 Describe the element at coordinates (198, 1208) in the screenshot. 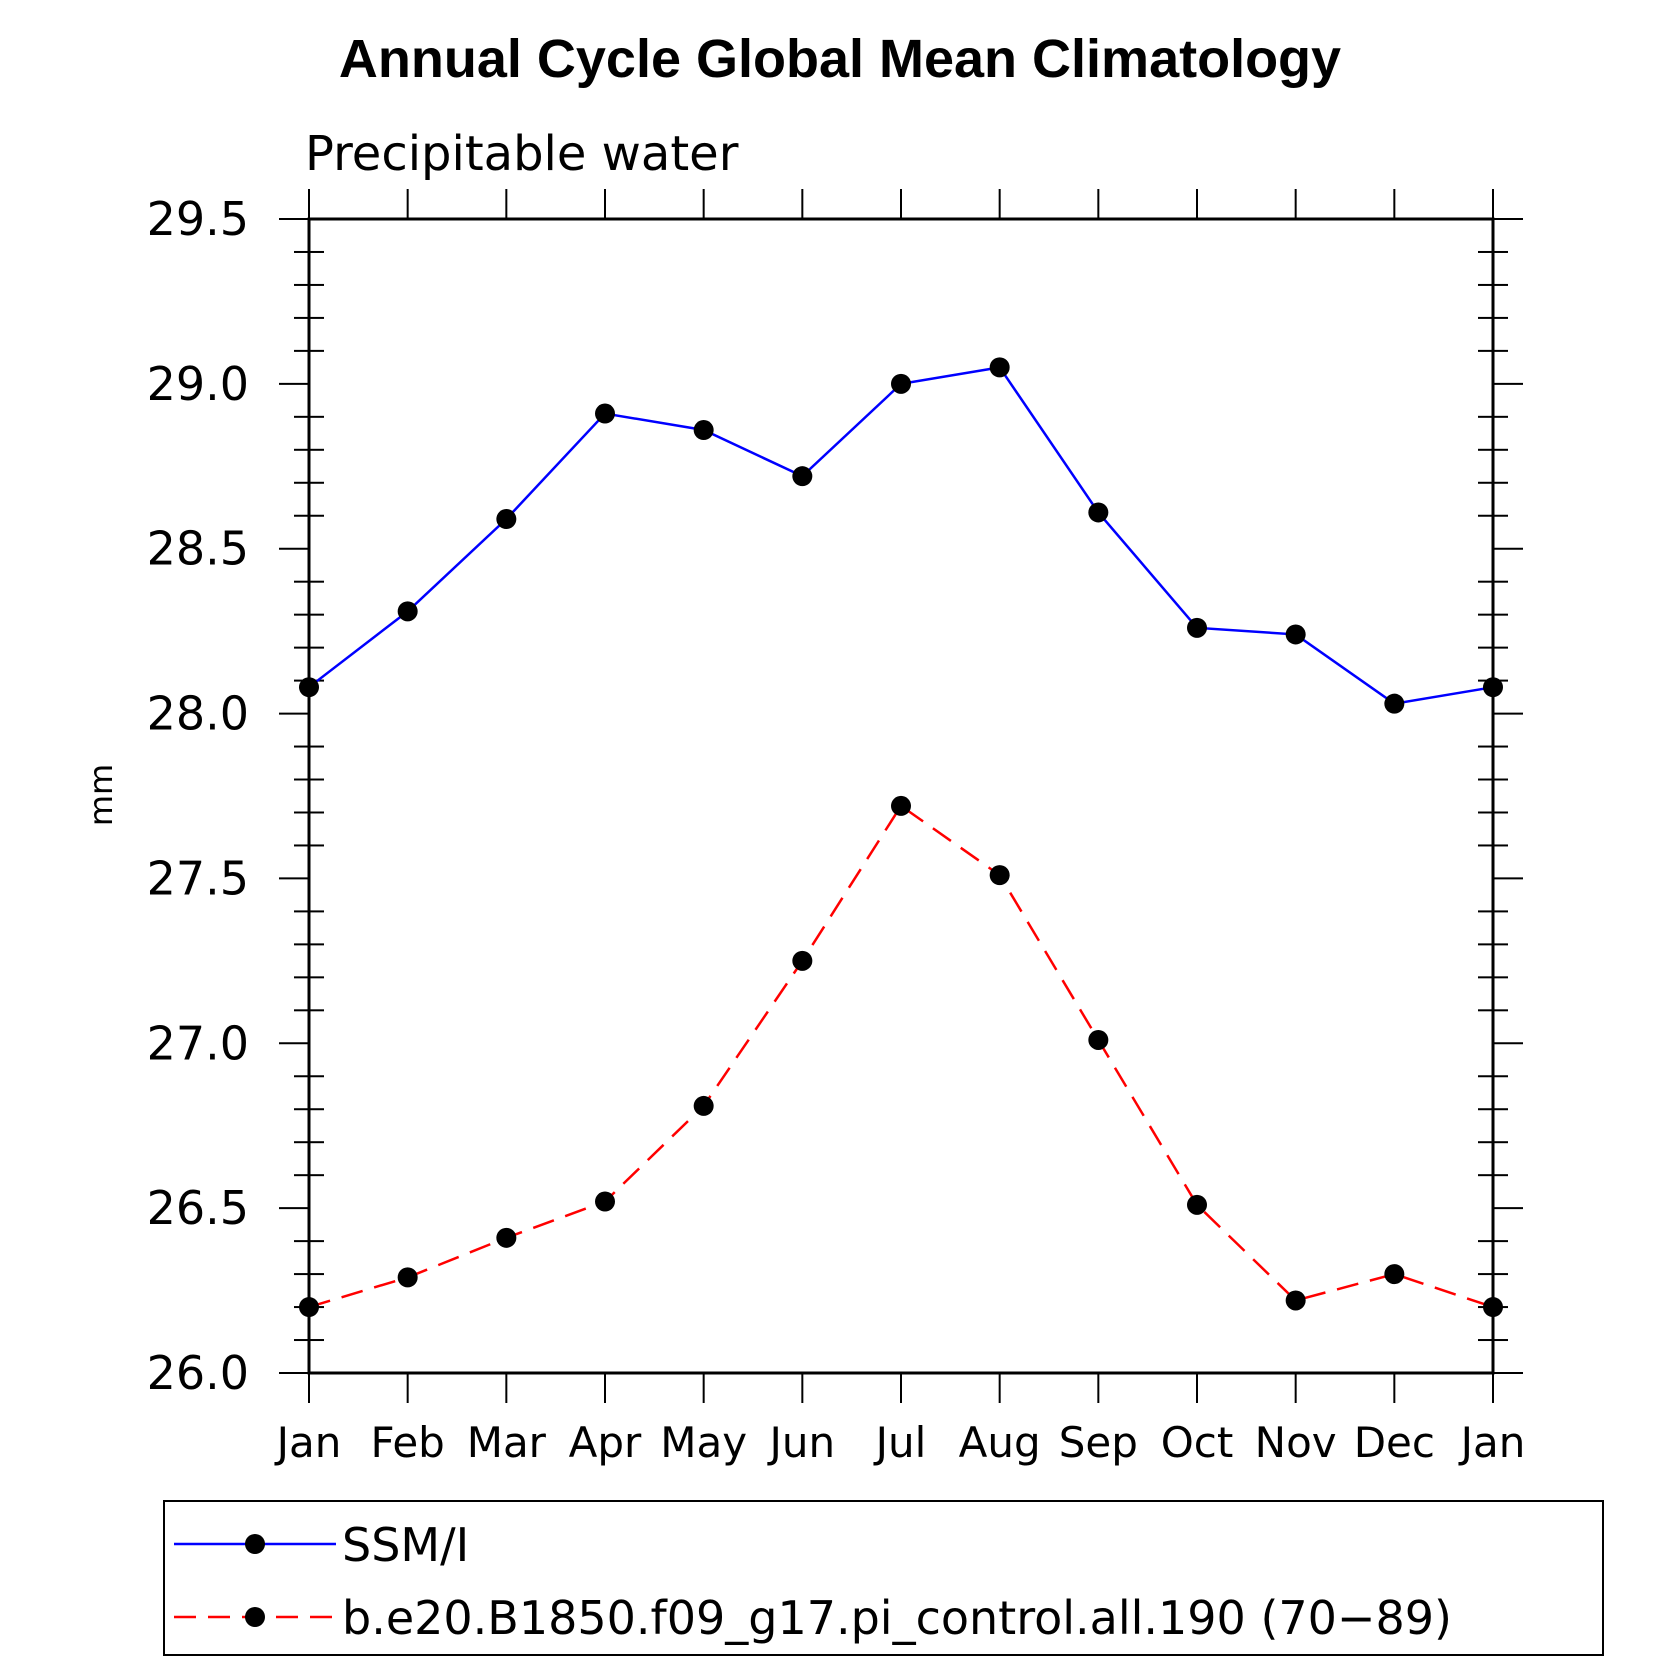

I see `y-tick-label: 26.5` at that location.